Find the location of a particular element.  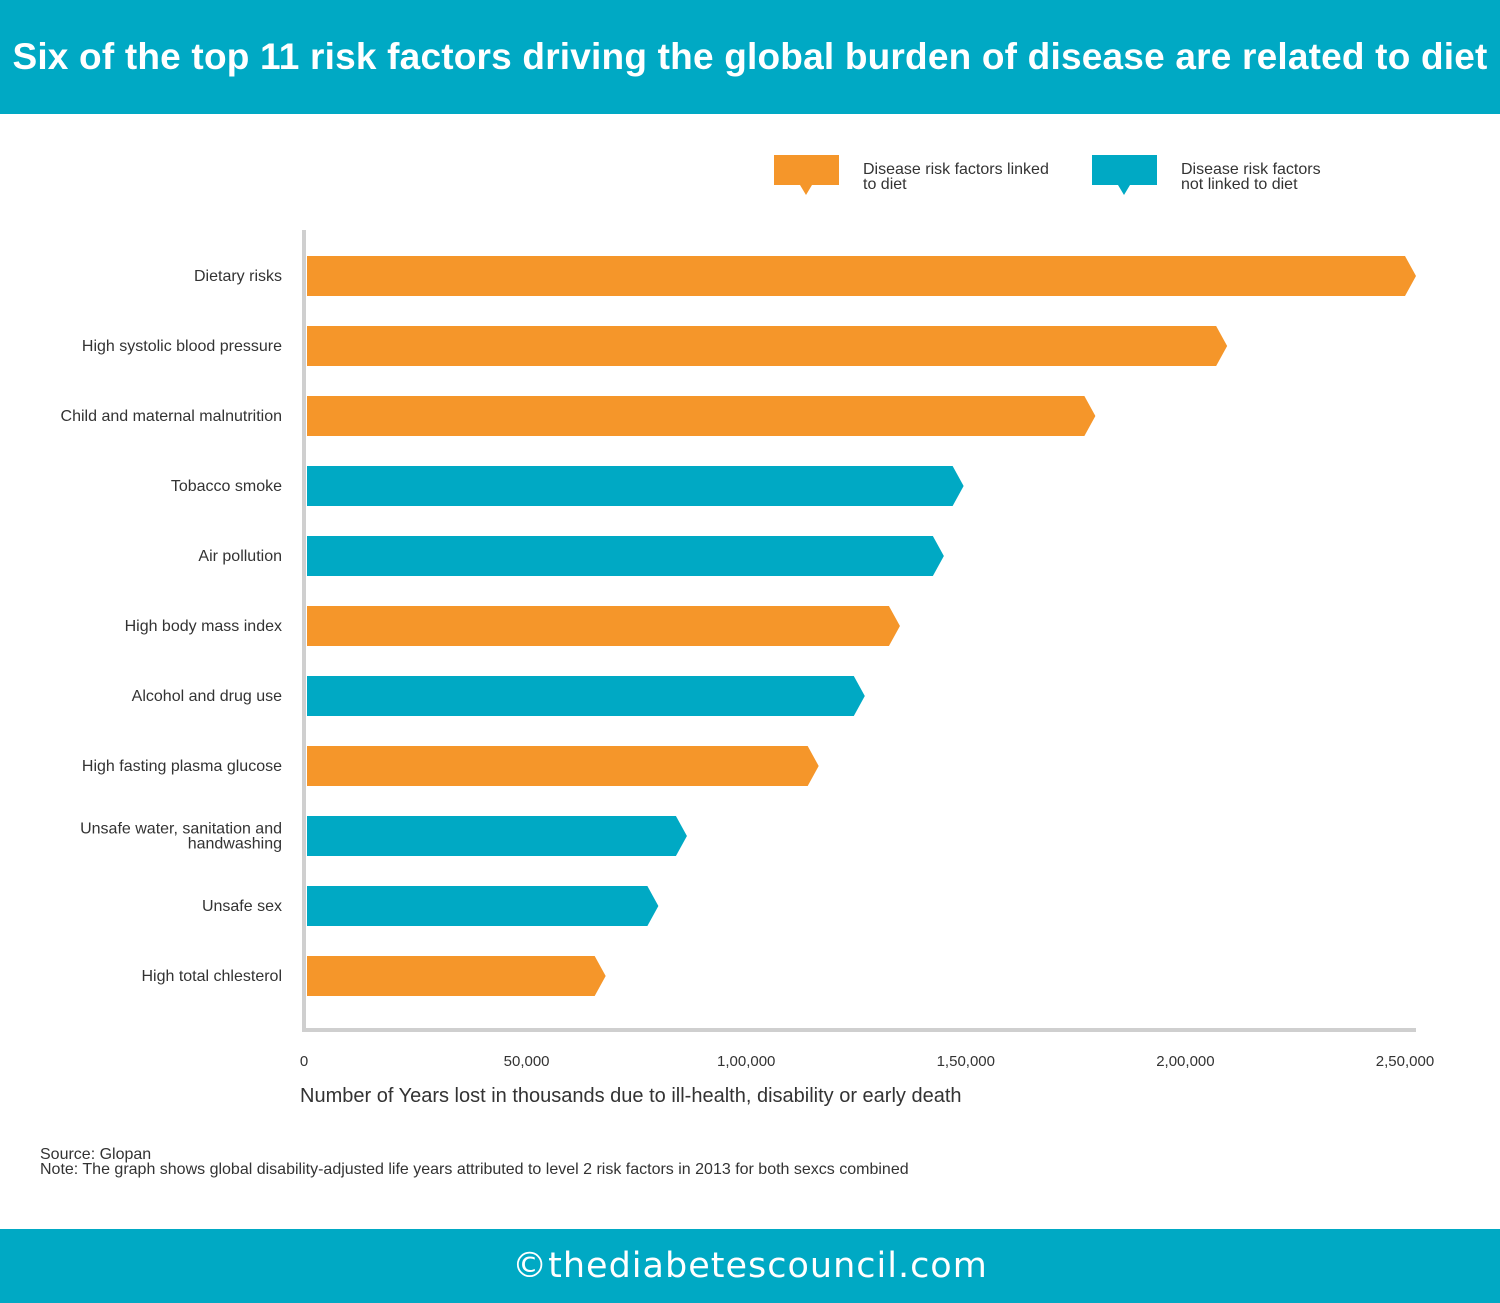

x-tick-label: 0 is located at coordinates (304, 1061).